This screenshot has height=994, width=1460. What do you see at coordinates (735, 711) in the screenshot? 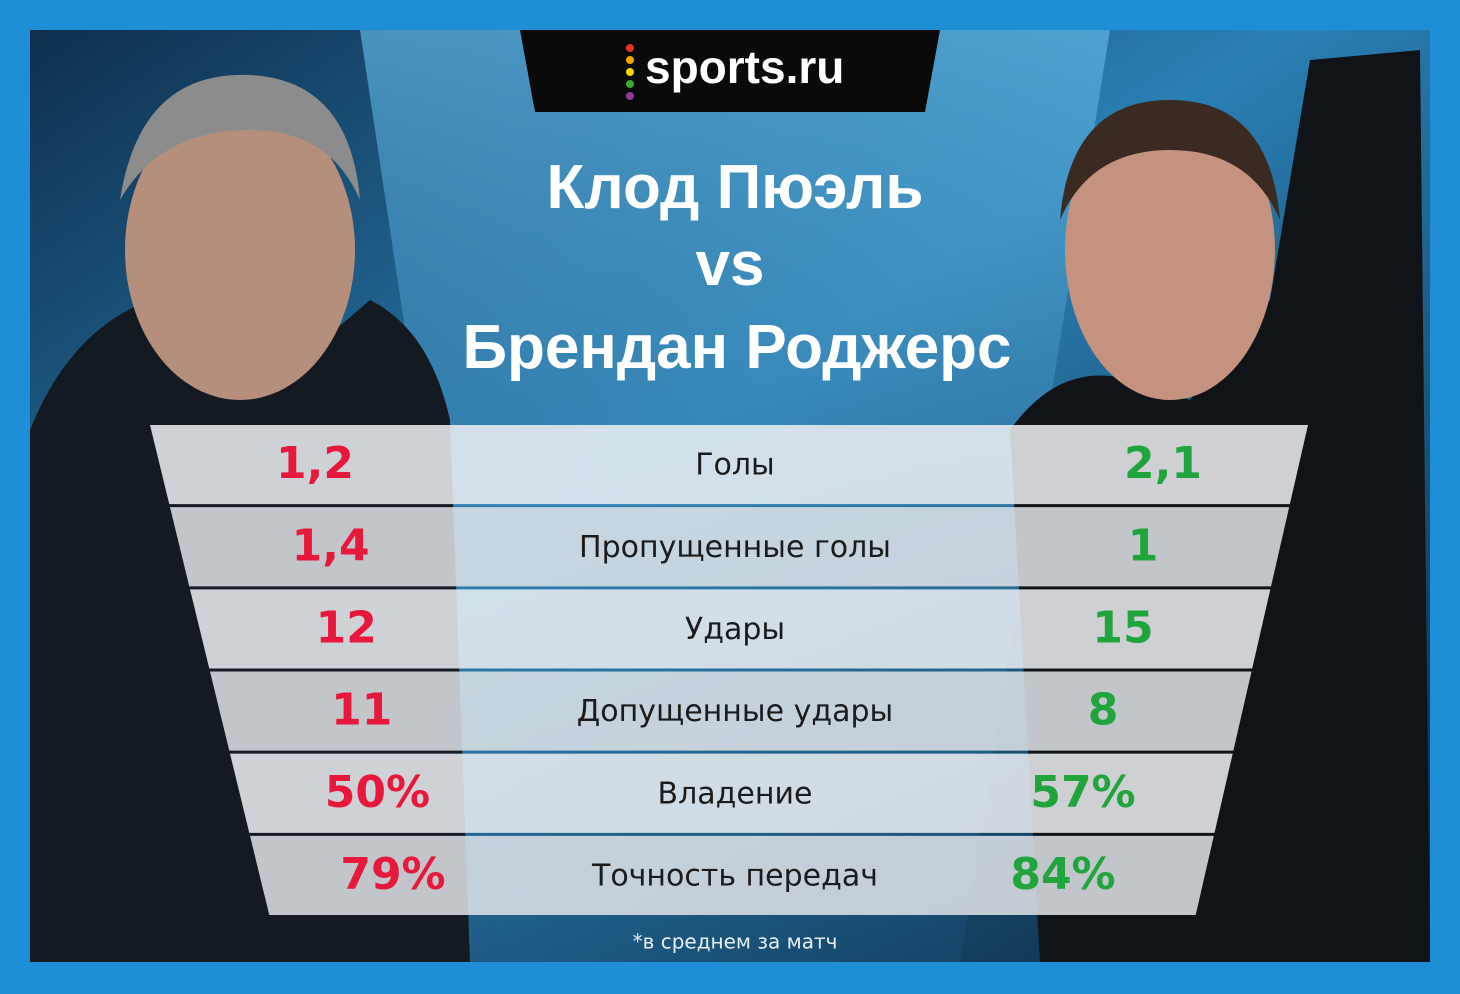
I see `stat-label: Допущенные удары` at bounding box center [735, 711].